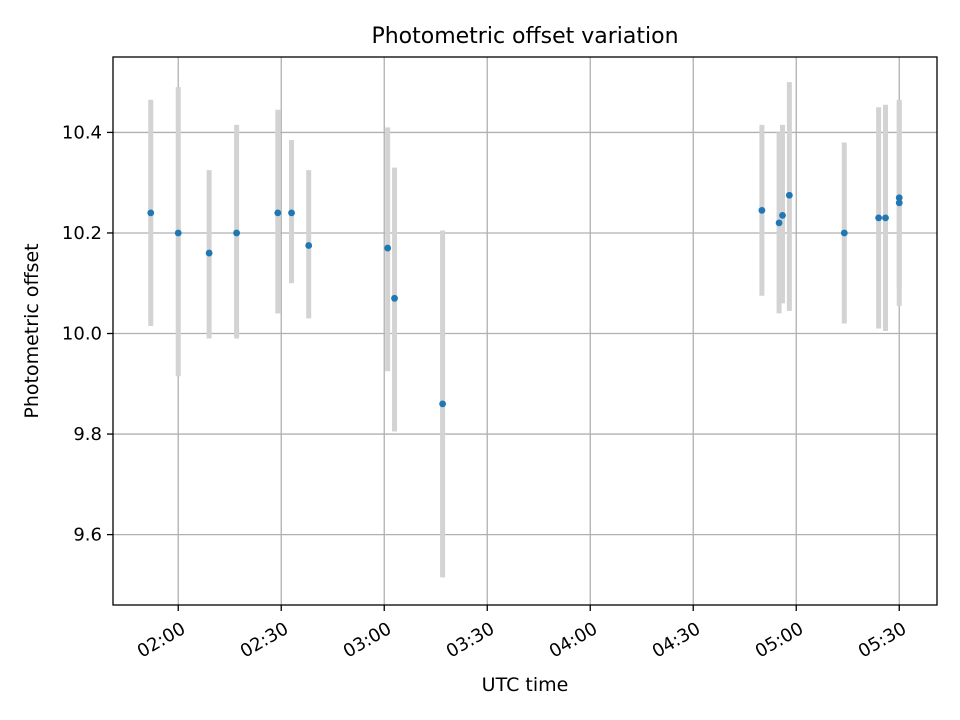 This screenshot has width=960, height=720. I want to click on y-tick-label: 9.6, so click(87, 535).